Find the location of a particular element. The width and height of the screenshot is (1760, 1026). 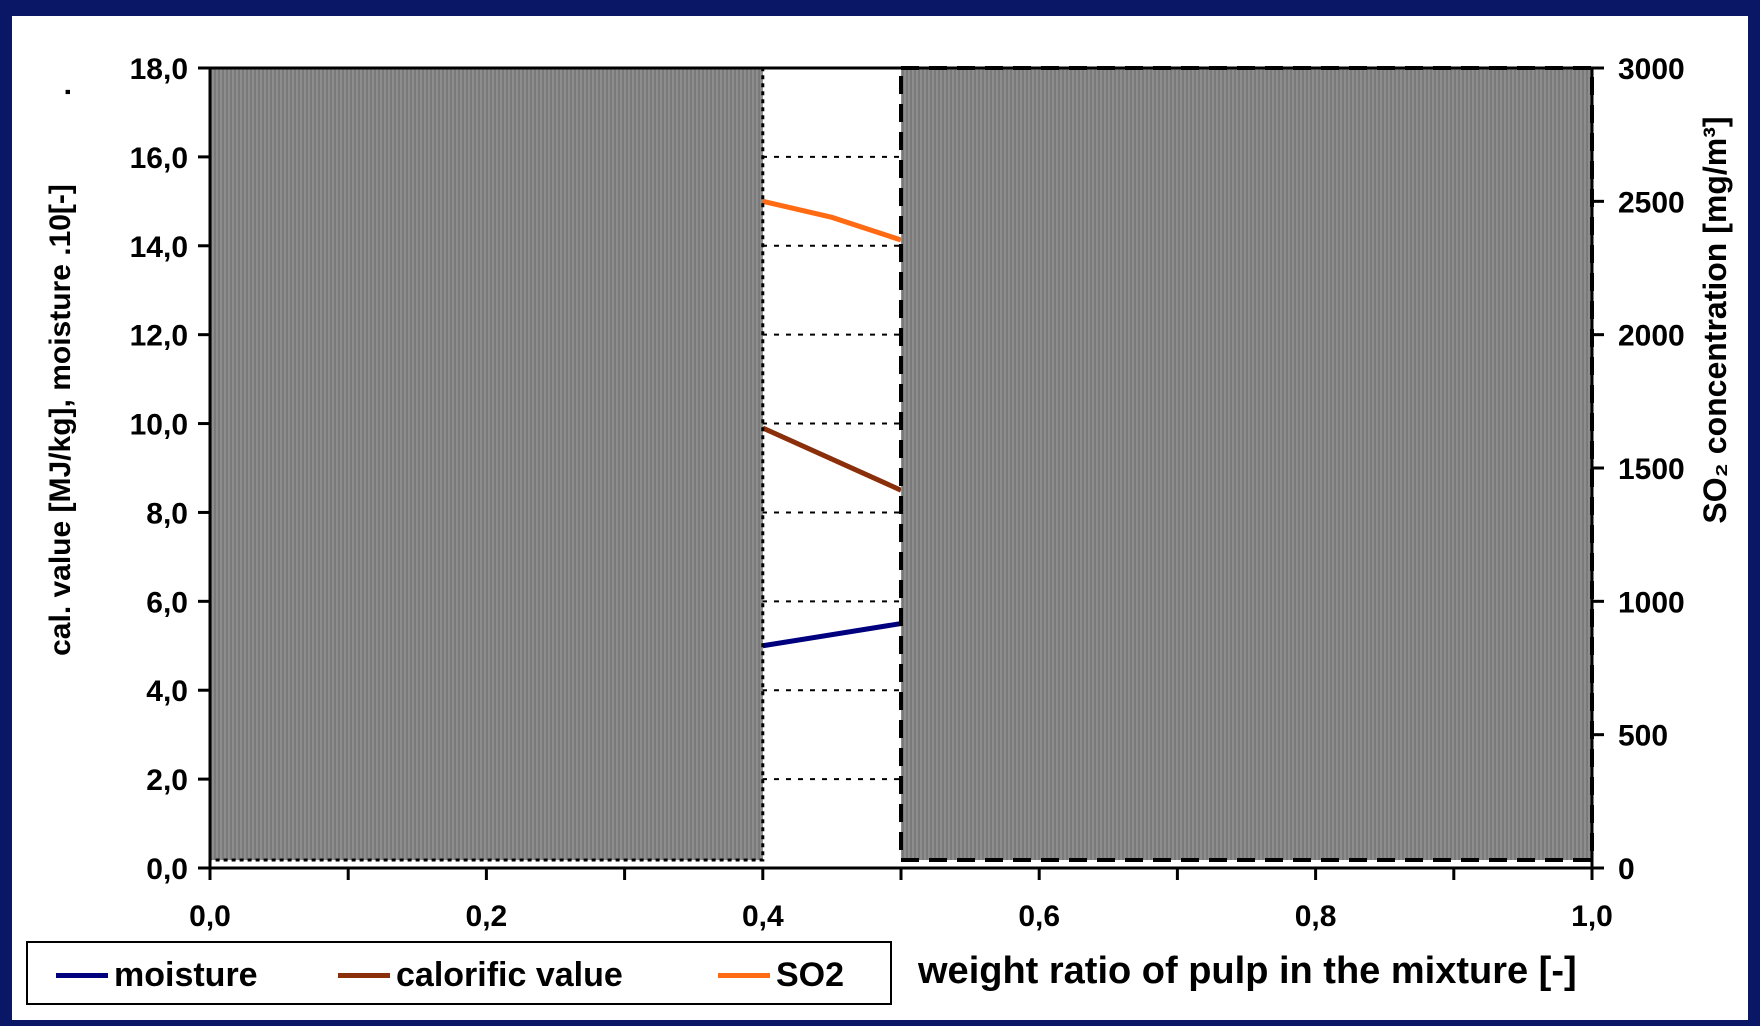

y2-tick-label: 1000 is located at coordinates (1651, 602).